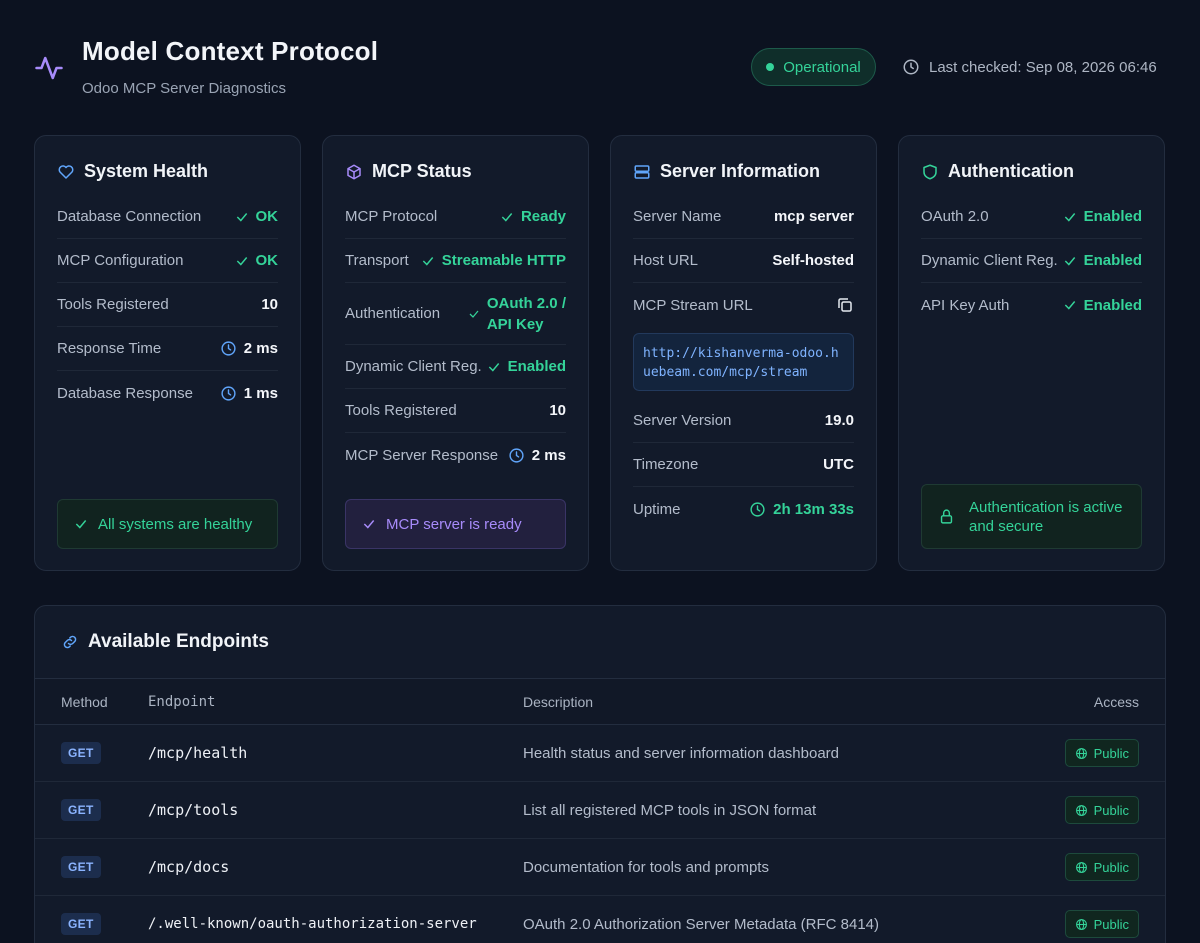  I want to click on row-host-url: Host URL Self-hosted, so click(743, 261).